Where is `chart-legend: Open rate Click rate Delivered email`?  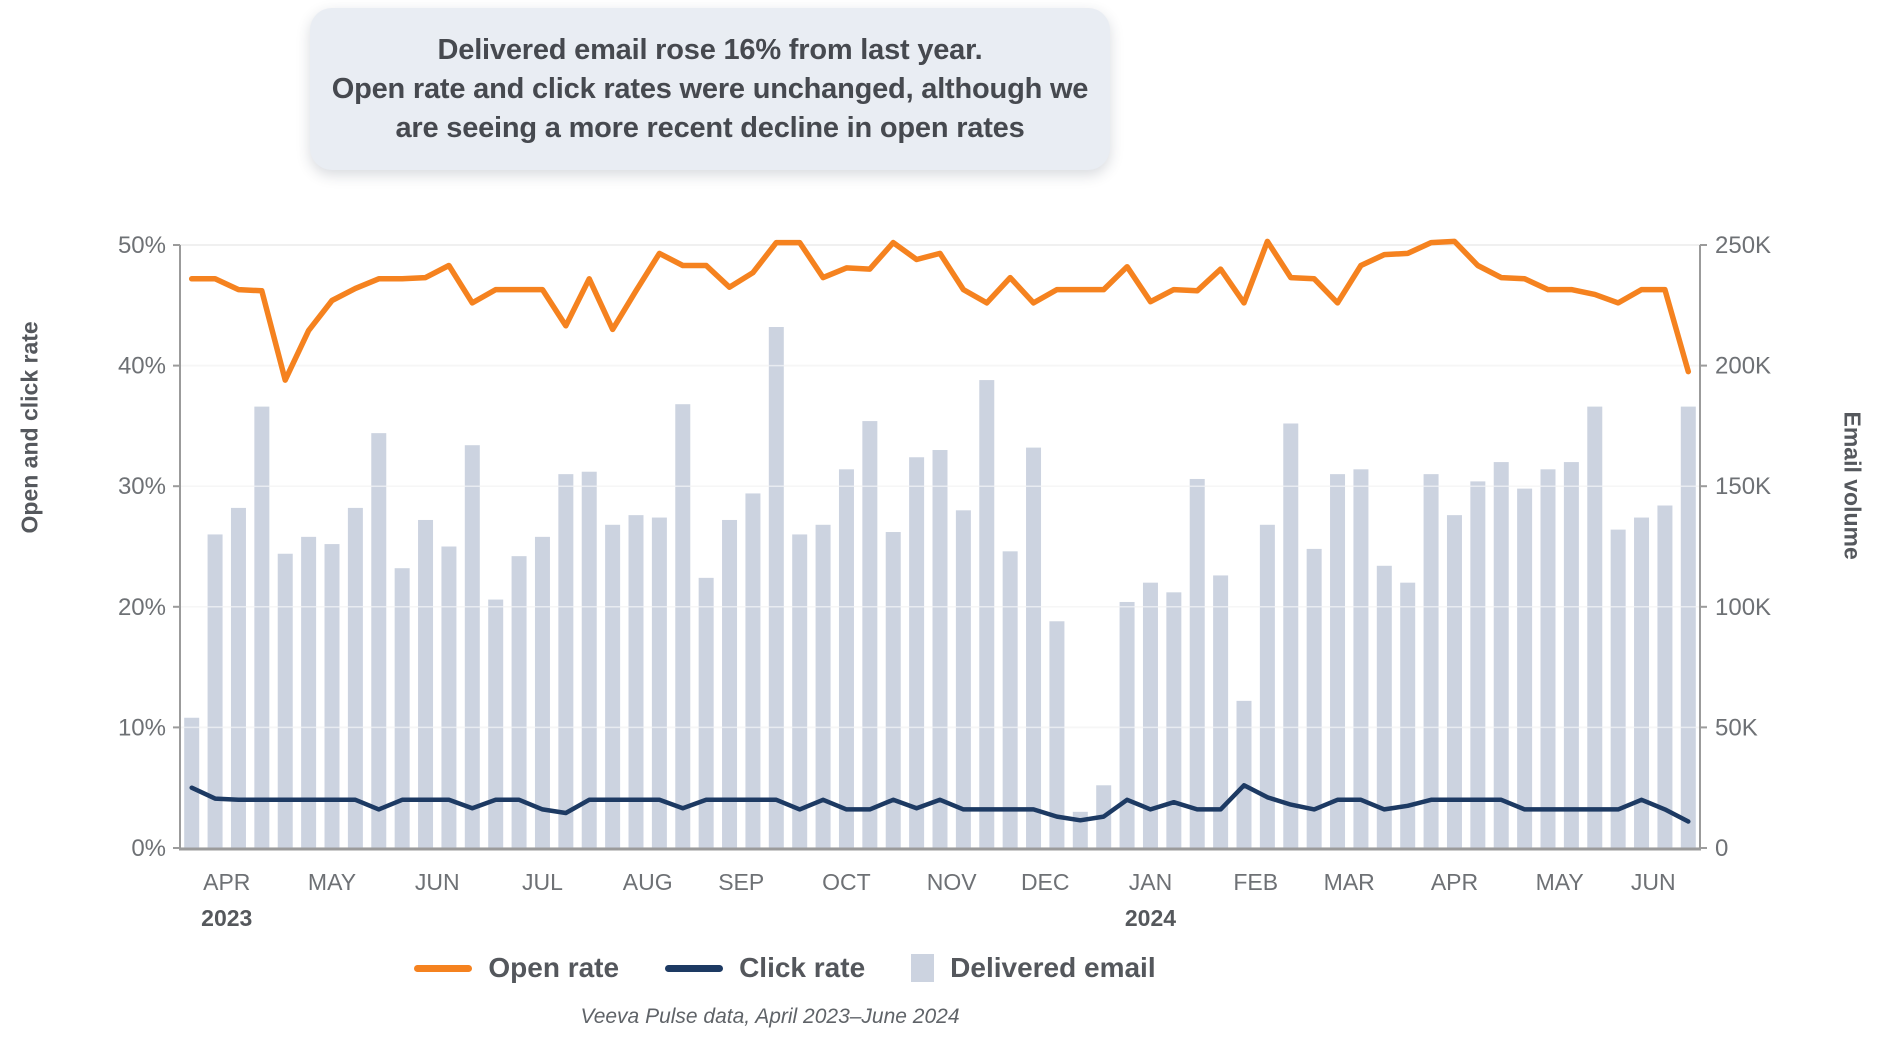
chart-legend: Open rate Click rate Delivered email is located at coordinates (785, 968).